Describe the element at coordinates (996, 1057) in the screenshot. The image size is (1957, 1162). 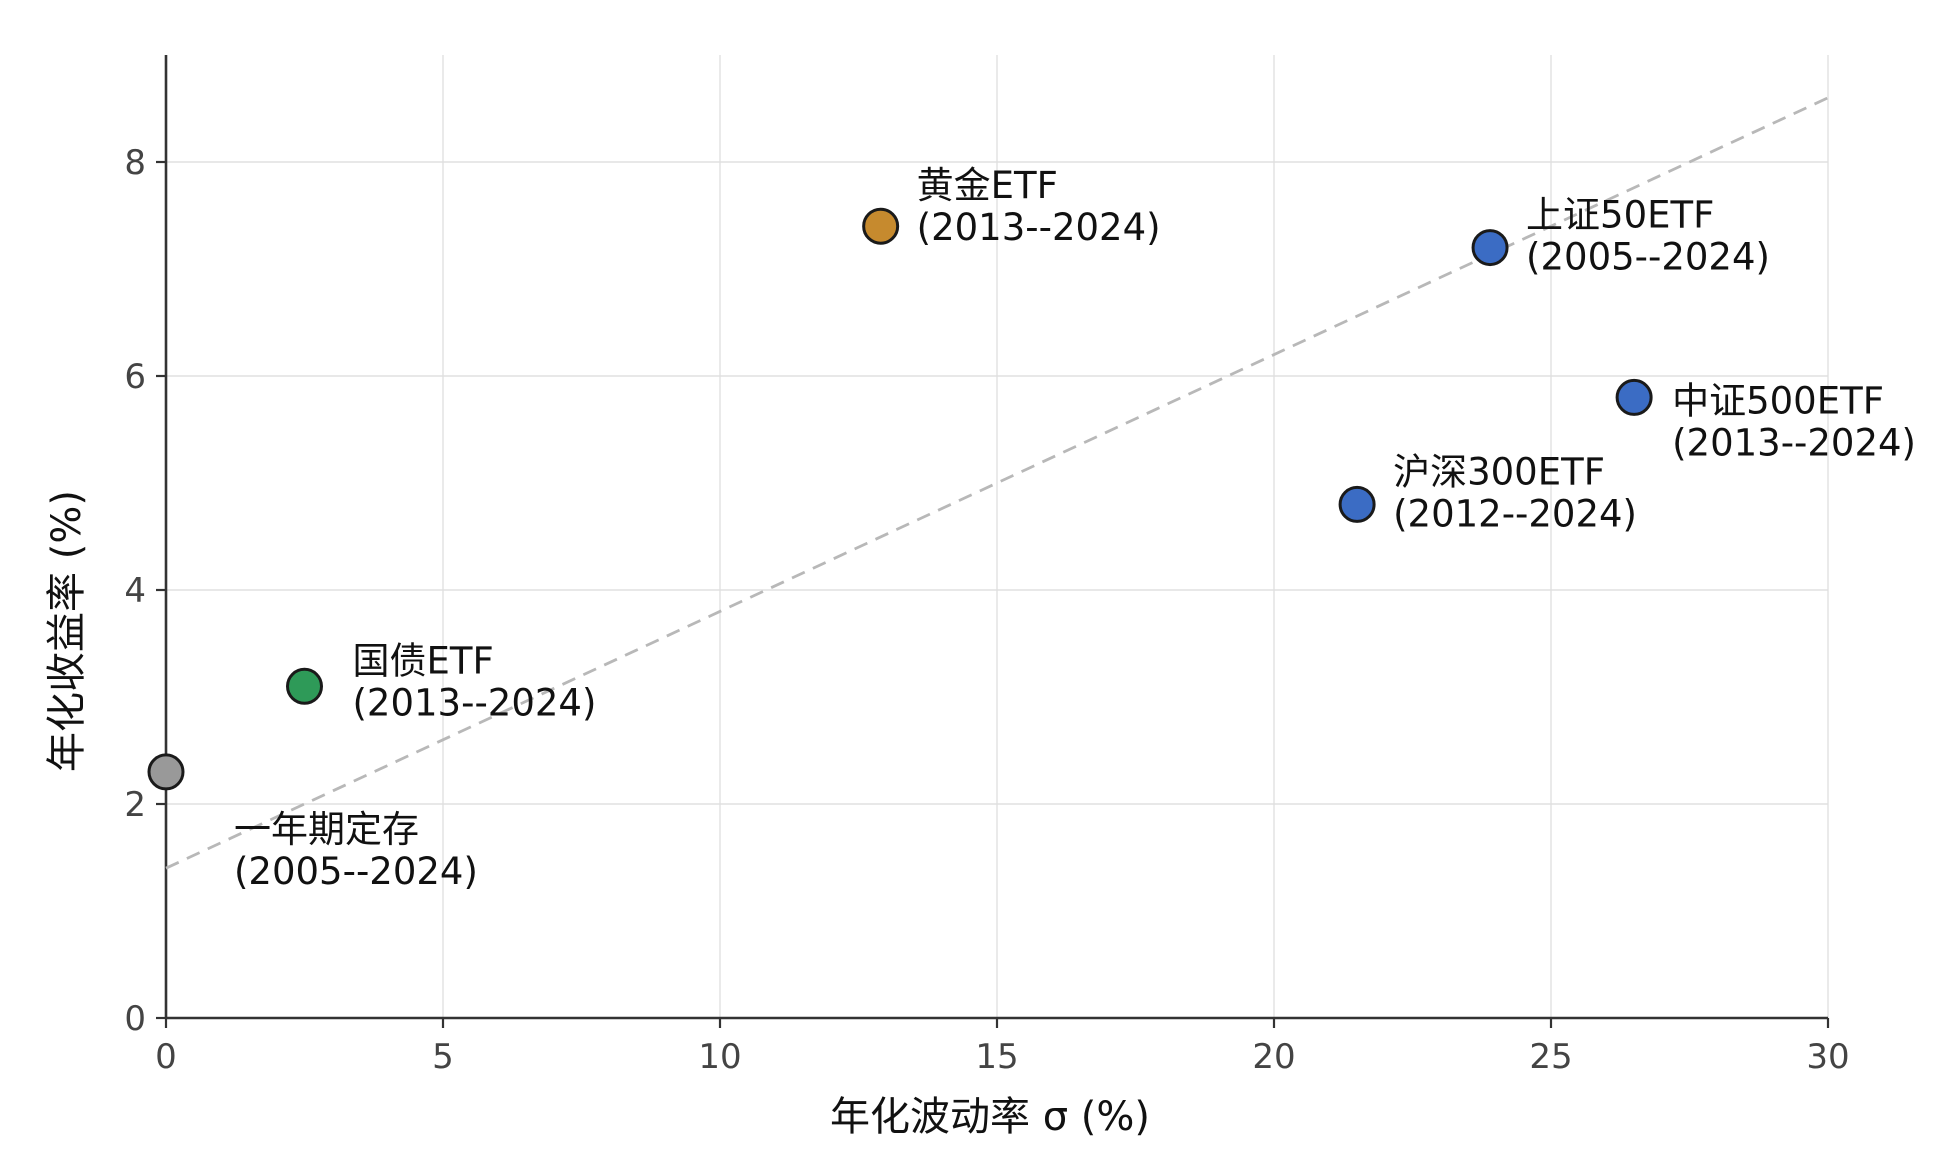
I see `x-tick-label: 15` at that location.